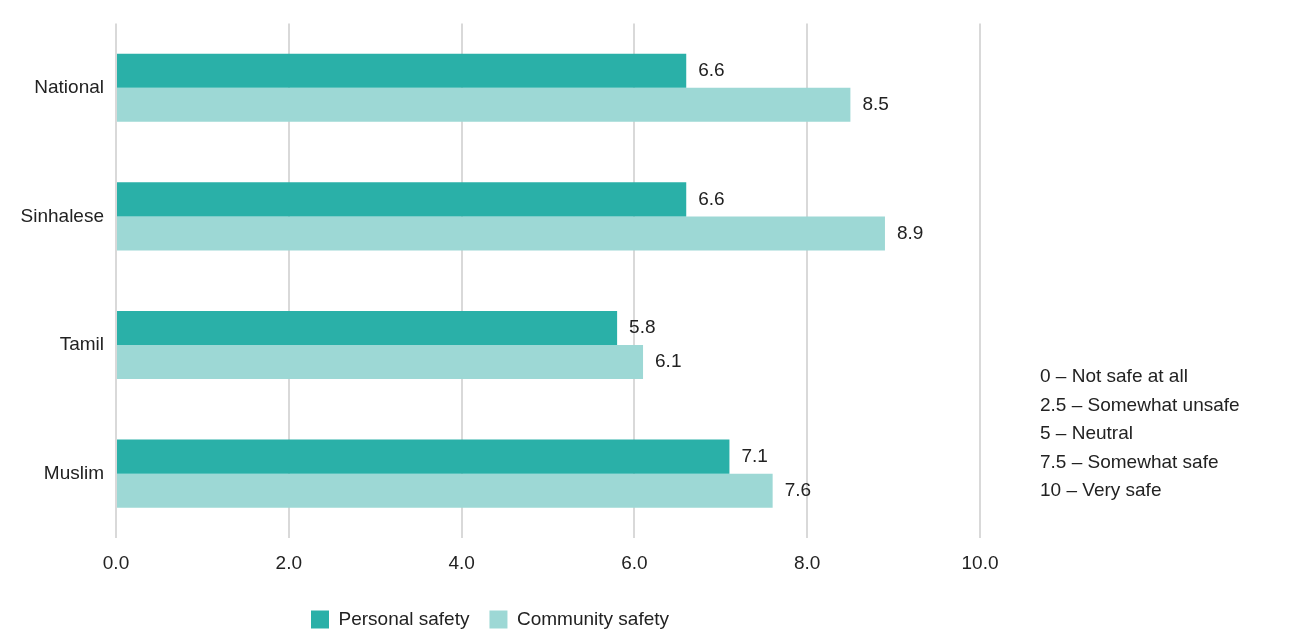  Describe the element at coordinates (875, 104) in the screenshot. I see `data-label: 8.5` at that location.